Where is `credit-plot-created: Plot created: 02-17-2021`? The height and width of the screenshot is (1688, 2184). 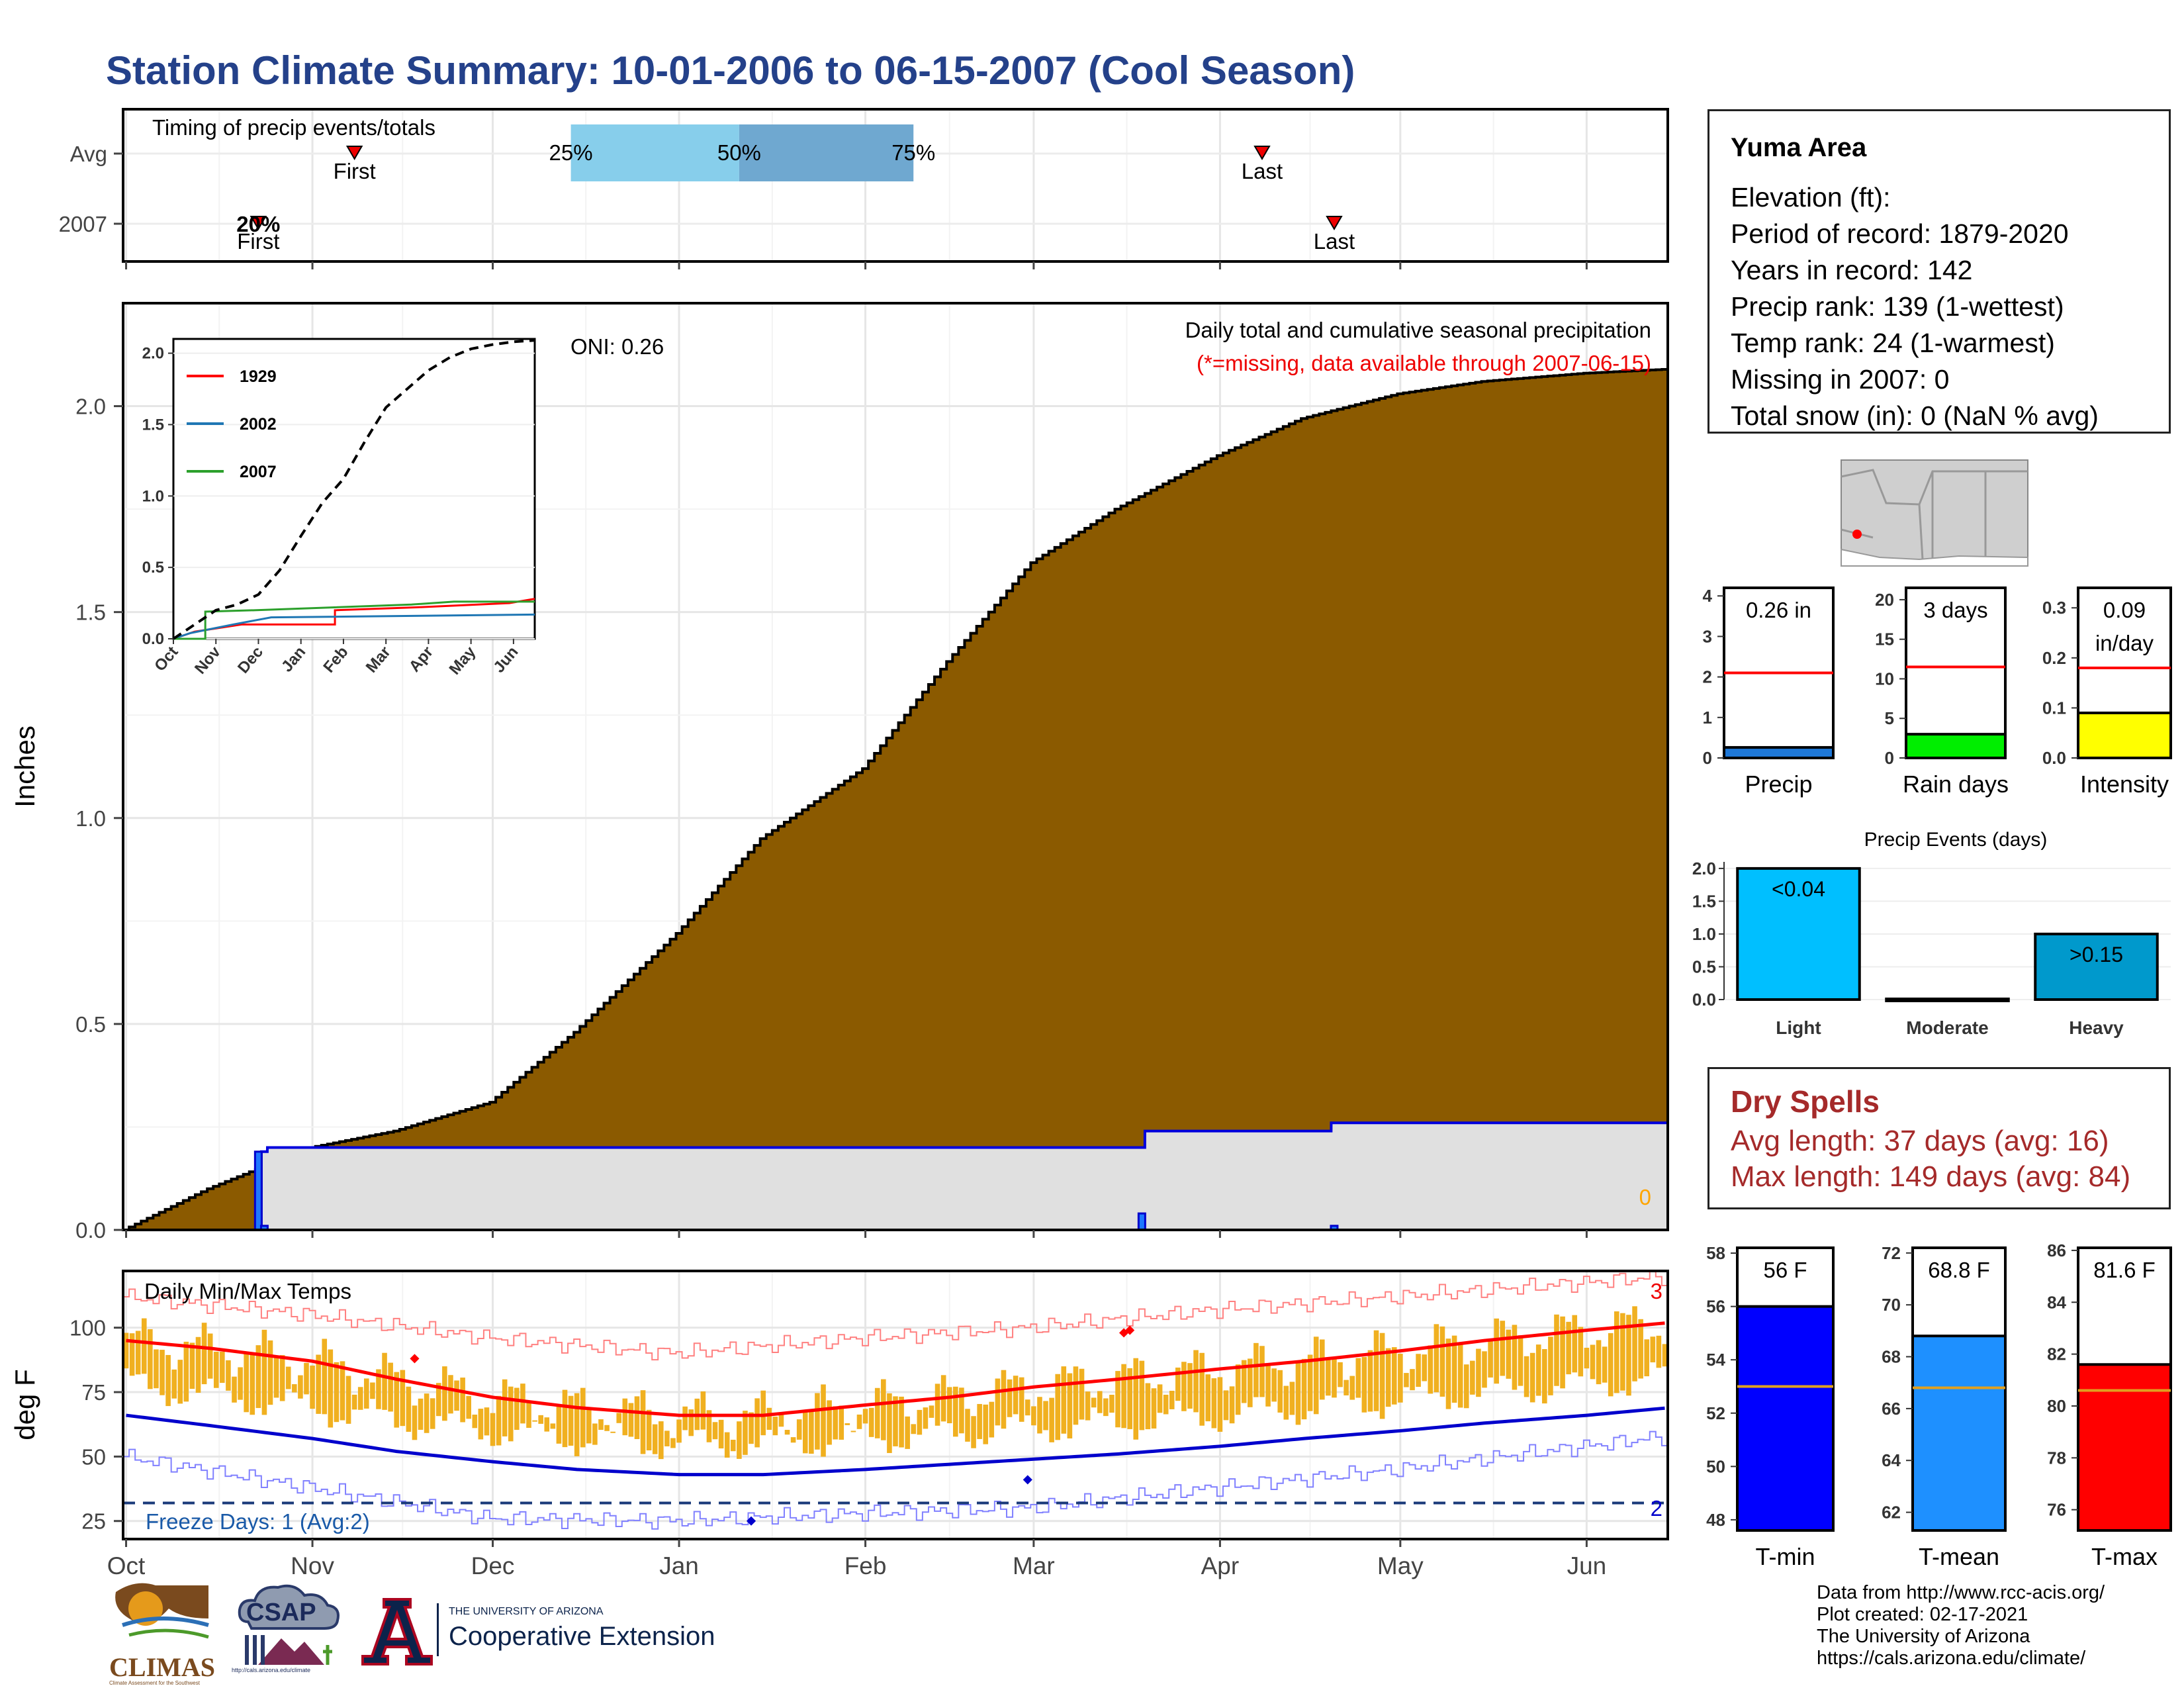 credit-plot-created: Plot created: 02-17-2021 is located at coordinates (1922, 1614).